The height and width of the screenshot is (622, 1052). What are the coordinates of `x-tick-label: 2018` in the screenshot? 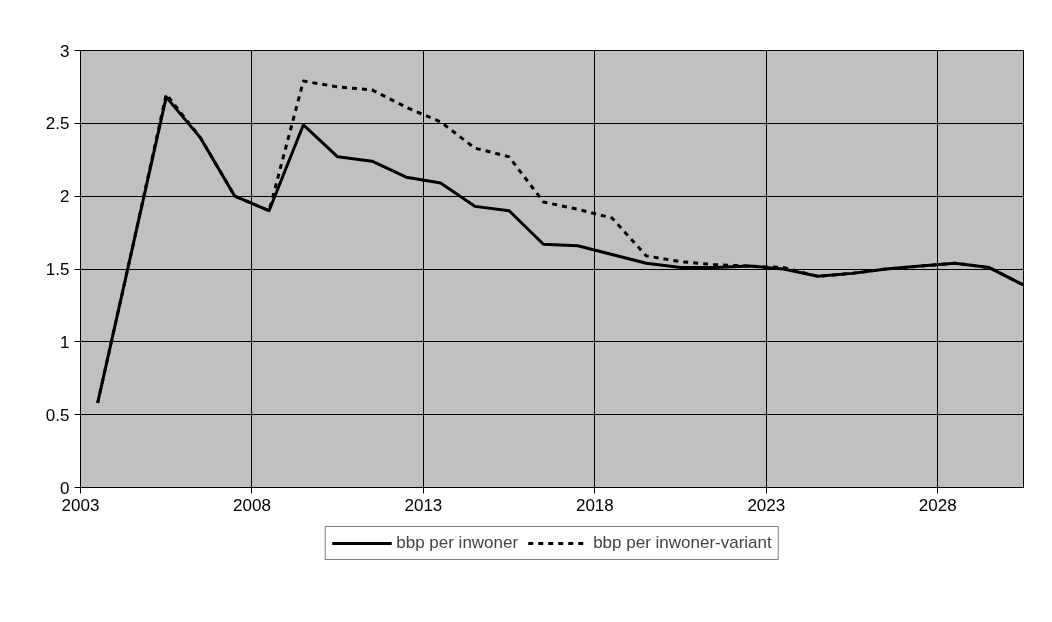 It's located at (594, 505).